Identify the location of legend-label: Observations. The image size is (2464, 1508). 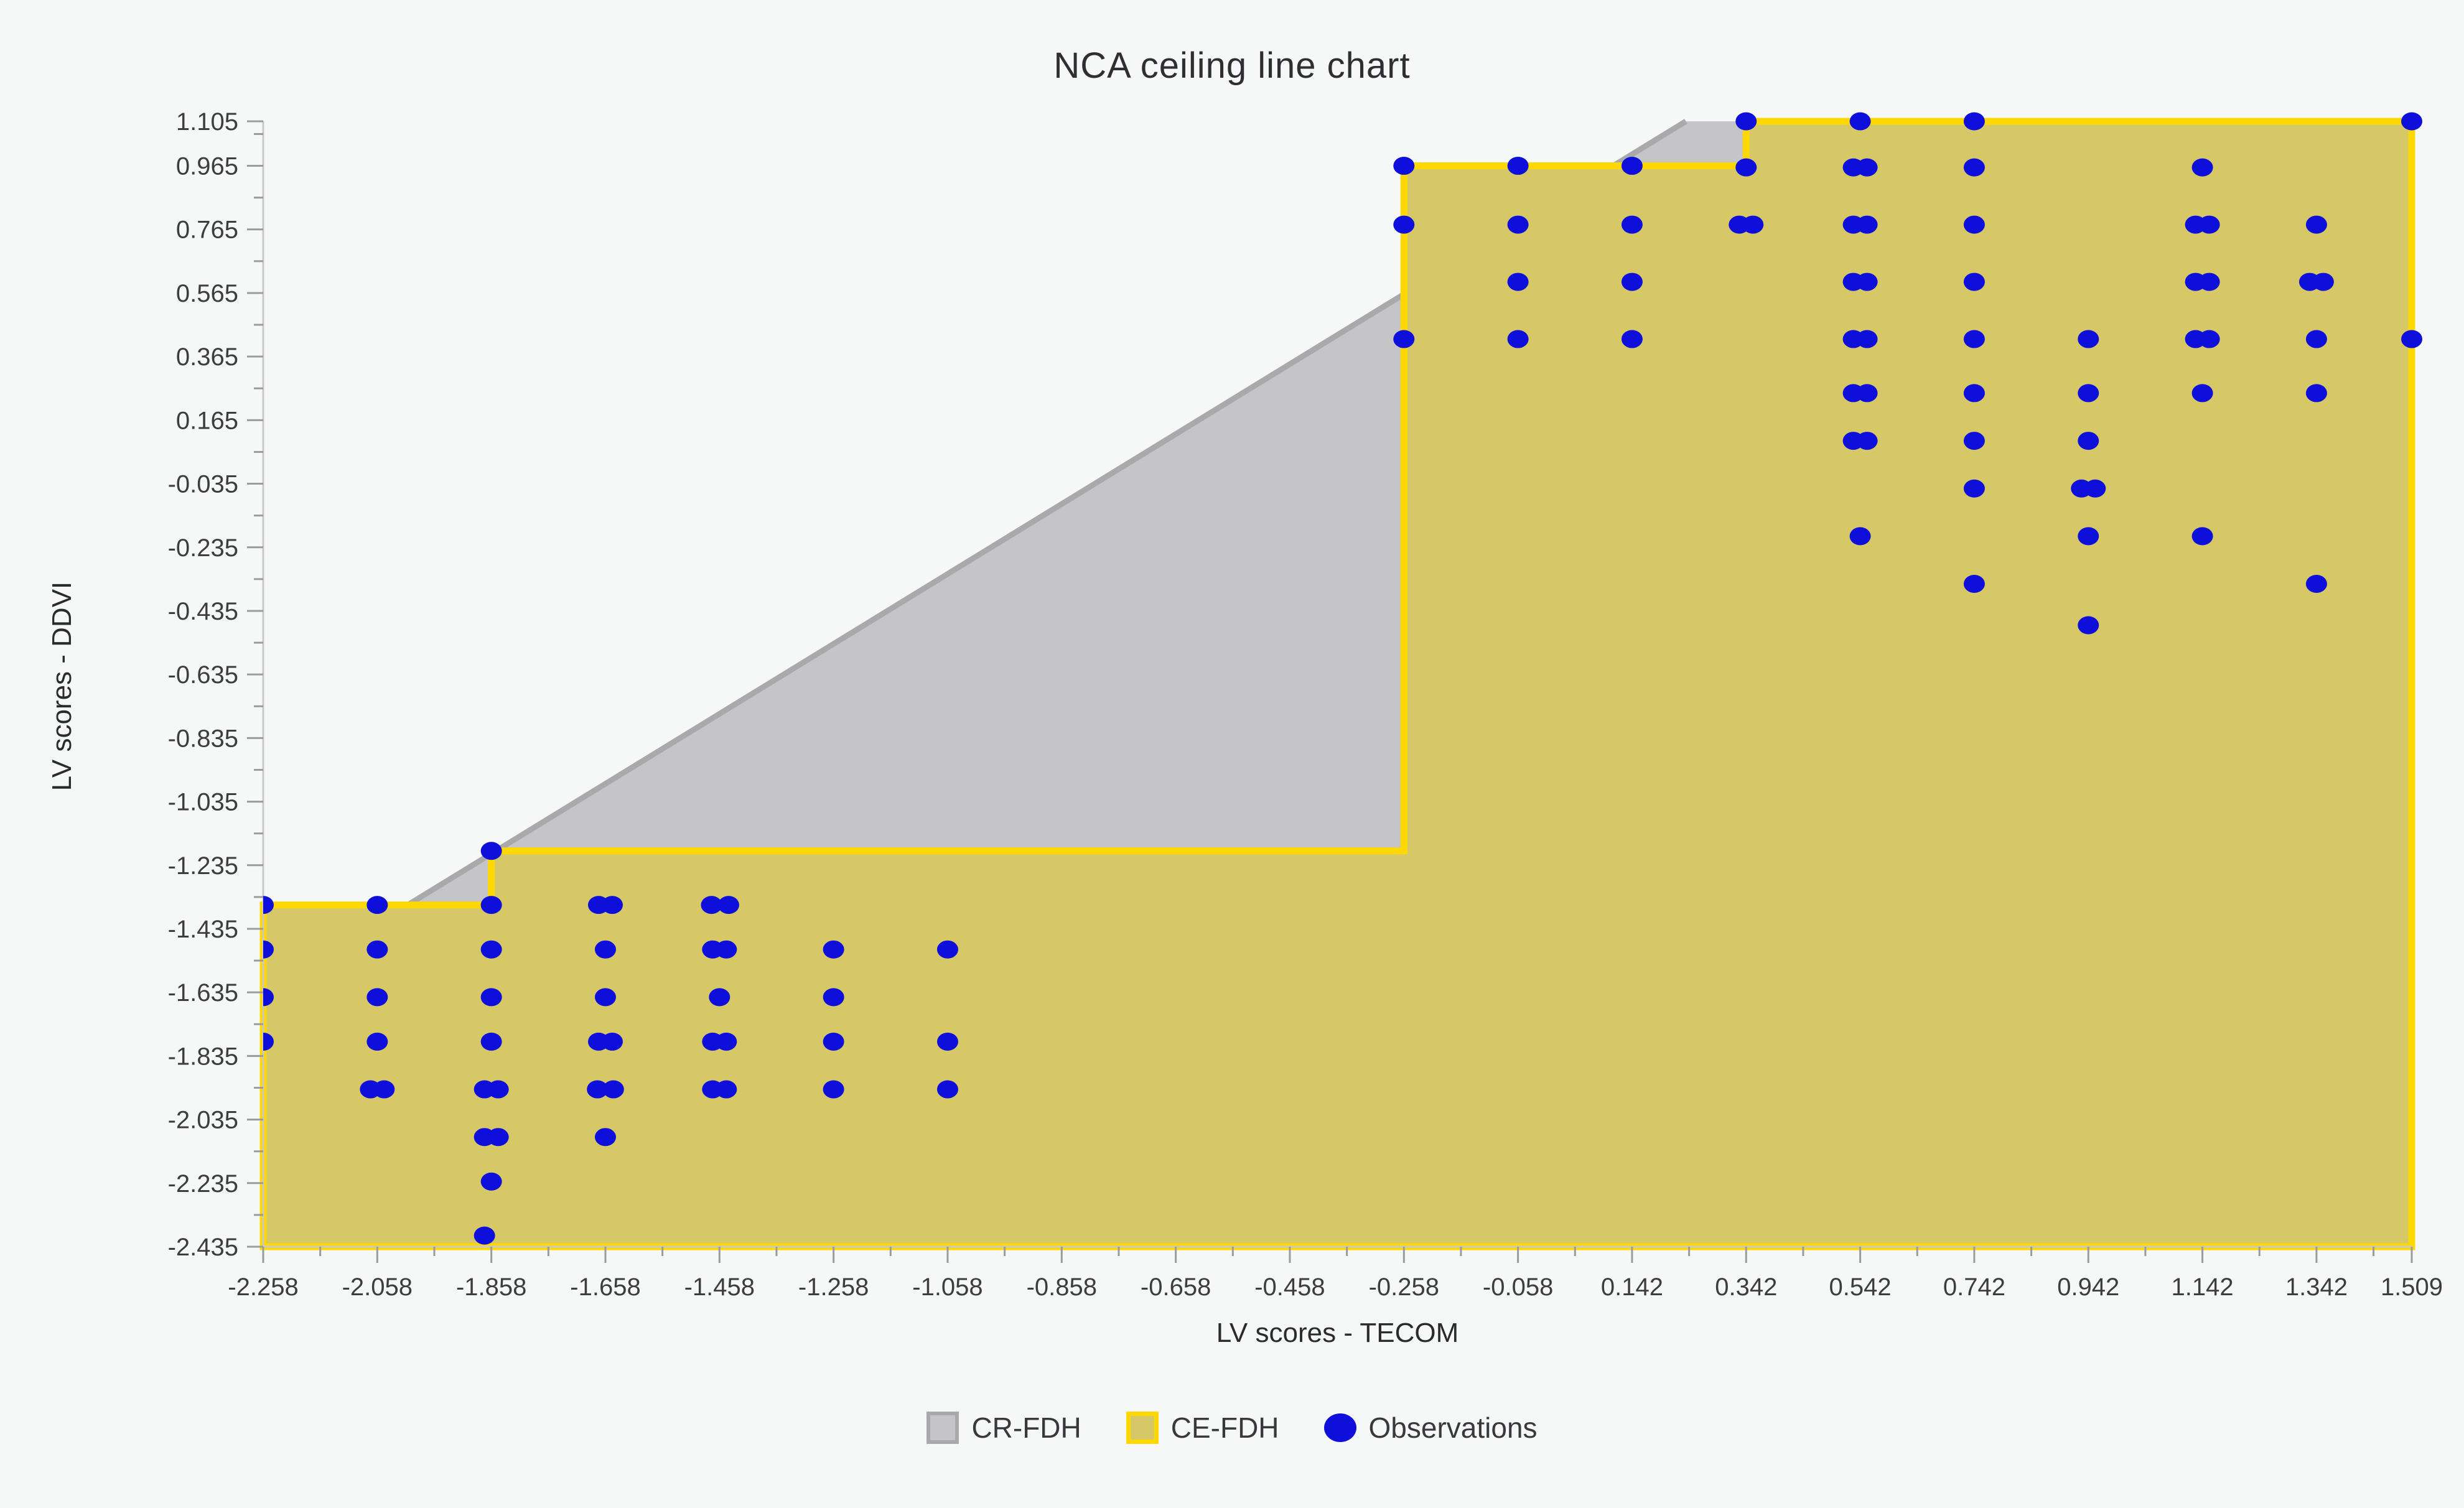
(1453, 1428).